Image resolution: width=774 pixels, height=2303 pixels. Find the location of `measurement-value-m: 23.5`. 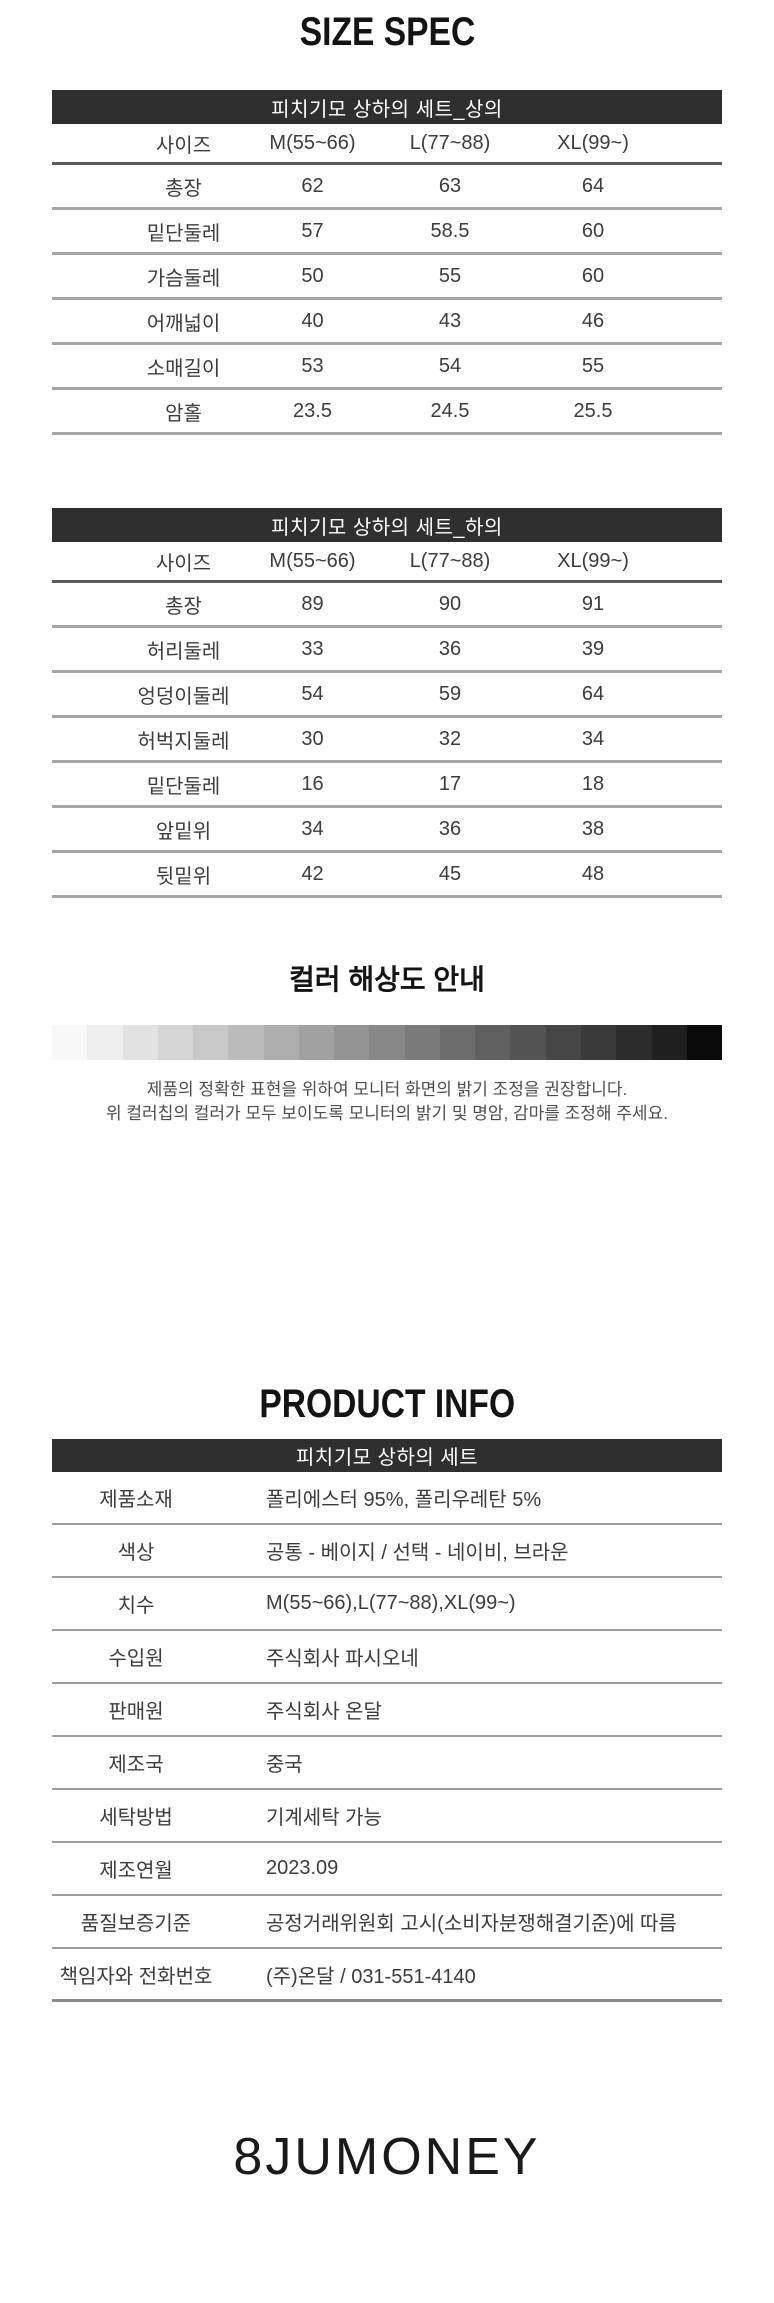

measurement-value-m: 23.5 is located at coordinates (312, 410).